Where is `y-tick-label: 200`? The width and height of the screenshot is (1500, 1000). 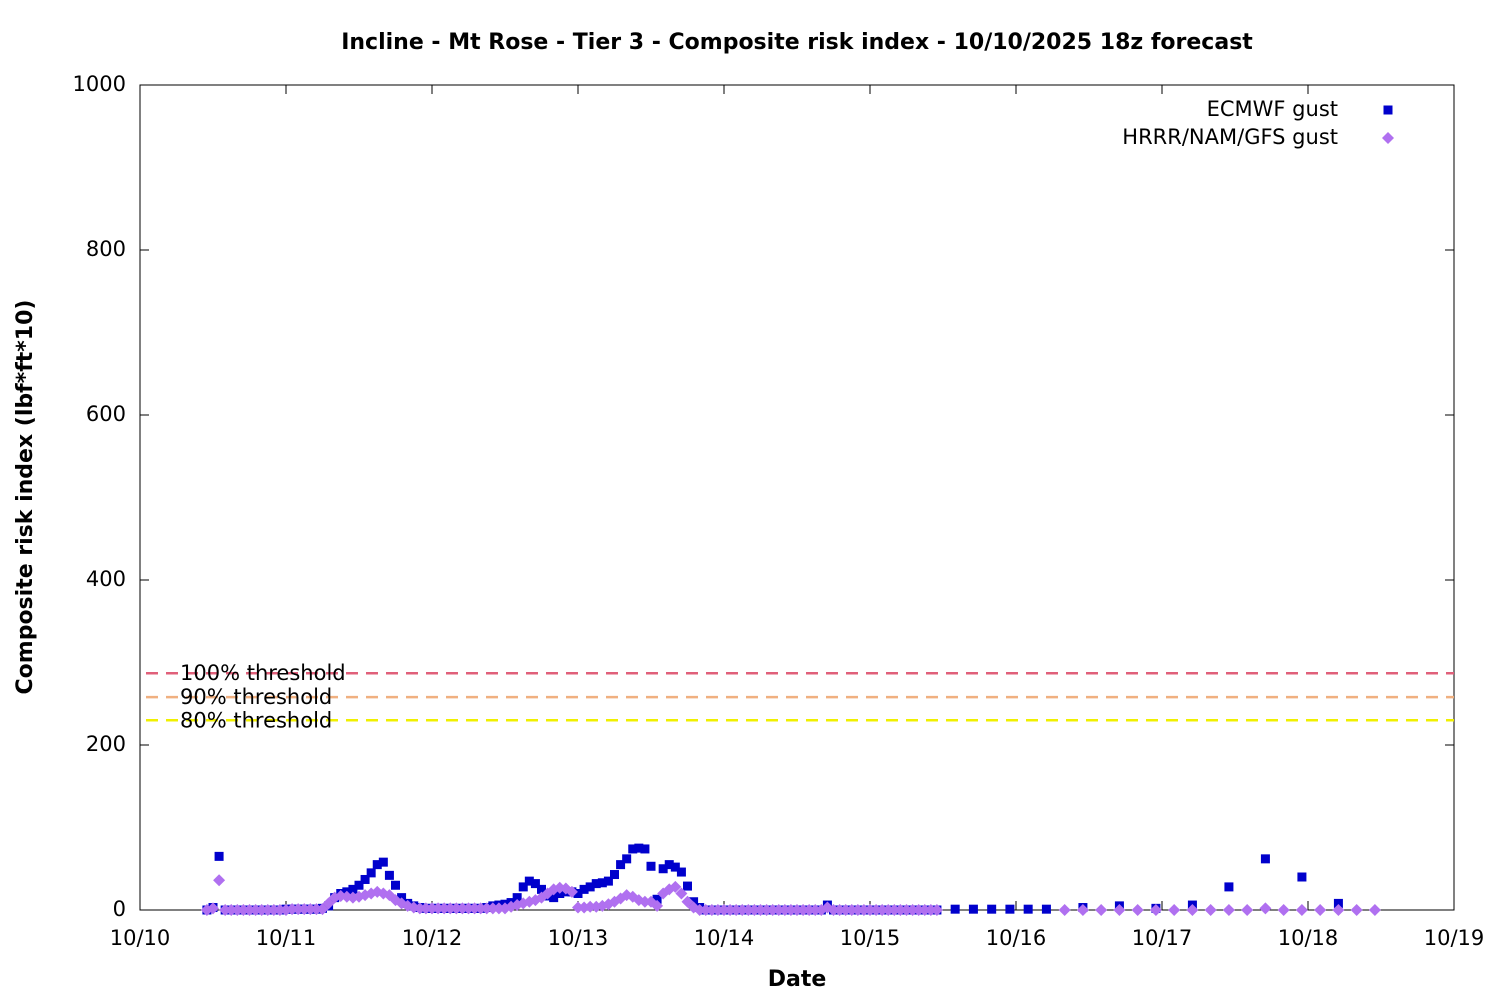
y-tick-label: 200 is located at coordinates (106, 744).